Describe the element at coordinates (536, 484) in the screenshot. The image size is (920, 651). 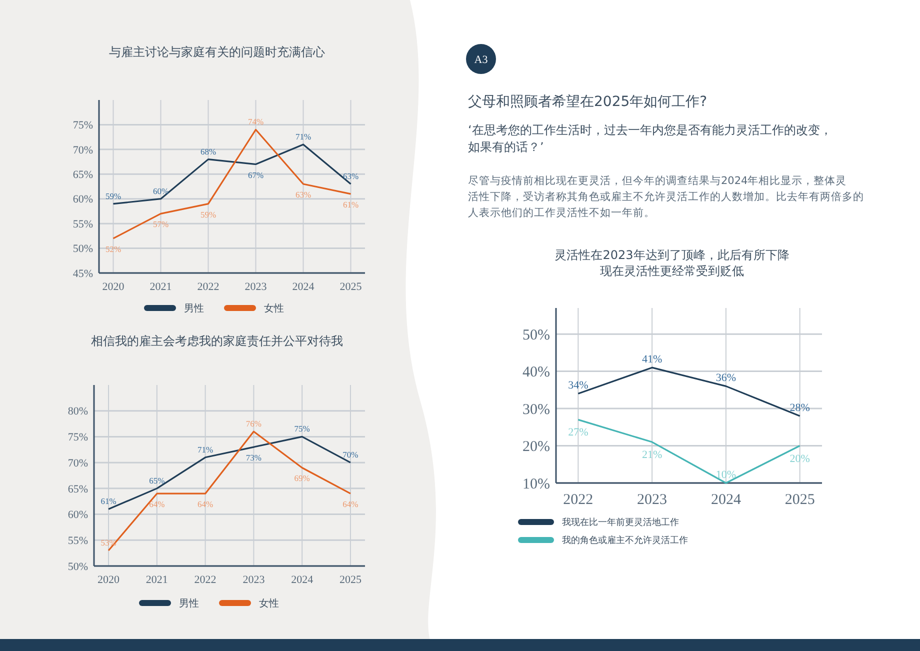
I see `y-tick-label: 10%` at that location.